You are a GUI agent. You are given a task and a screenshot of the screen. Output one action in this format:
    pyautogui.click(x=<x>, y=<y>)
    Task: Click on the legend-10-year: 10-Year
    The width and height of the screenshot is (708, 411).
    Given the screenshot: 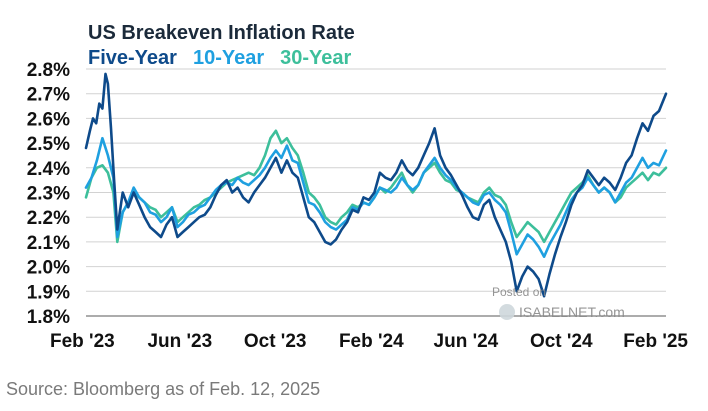 What is the action you would take?
    pyautogui.click(x=228, y=58)
    